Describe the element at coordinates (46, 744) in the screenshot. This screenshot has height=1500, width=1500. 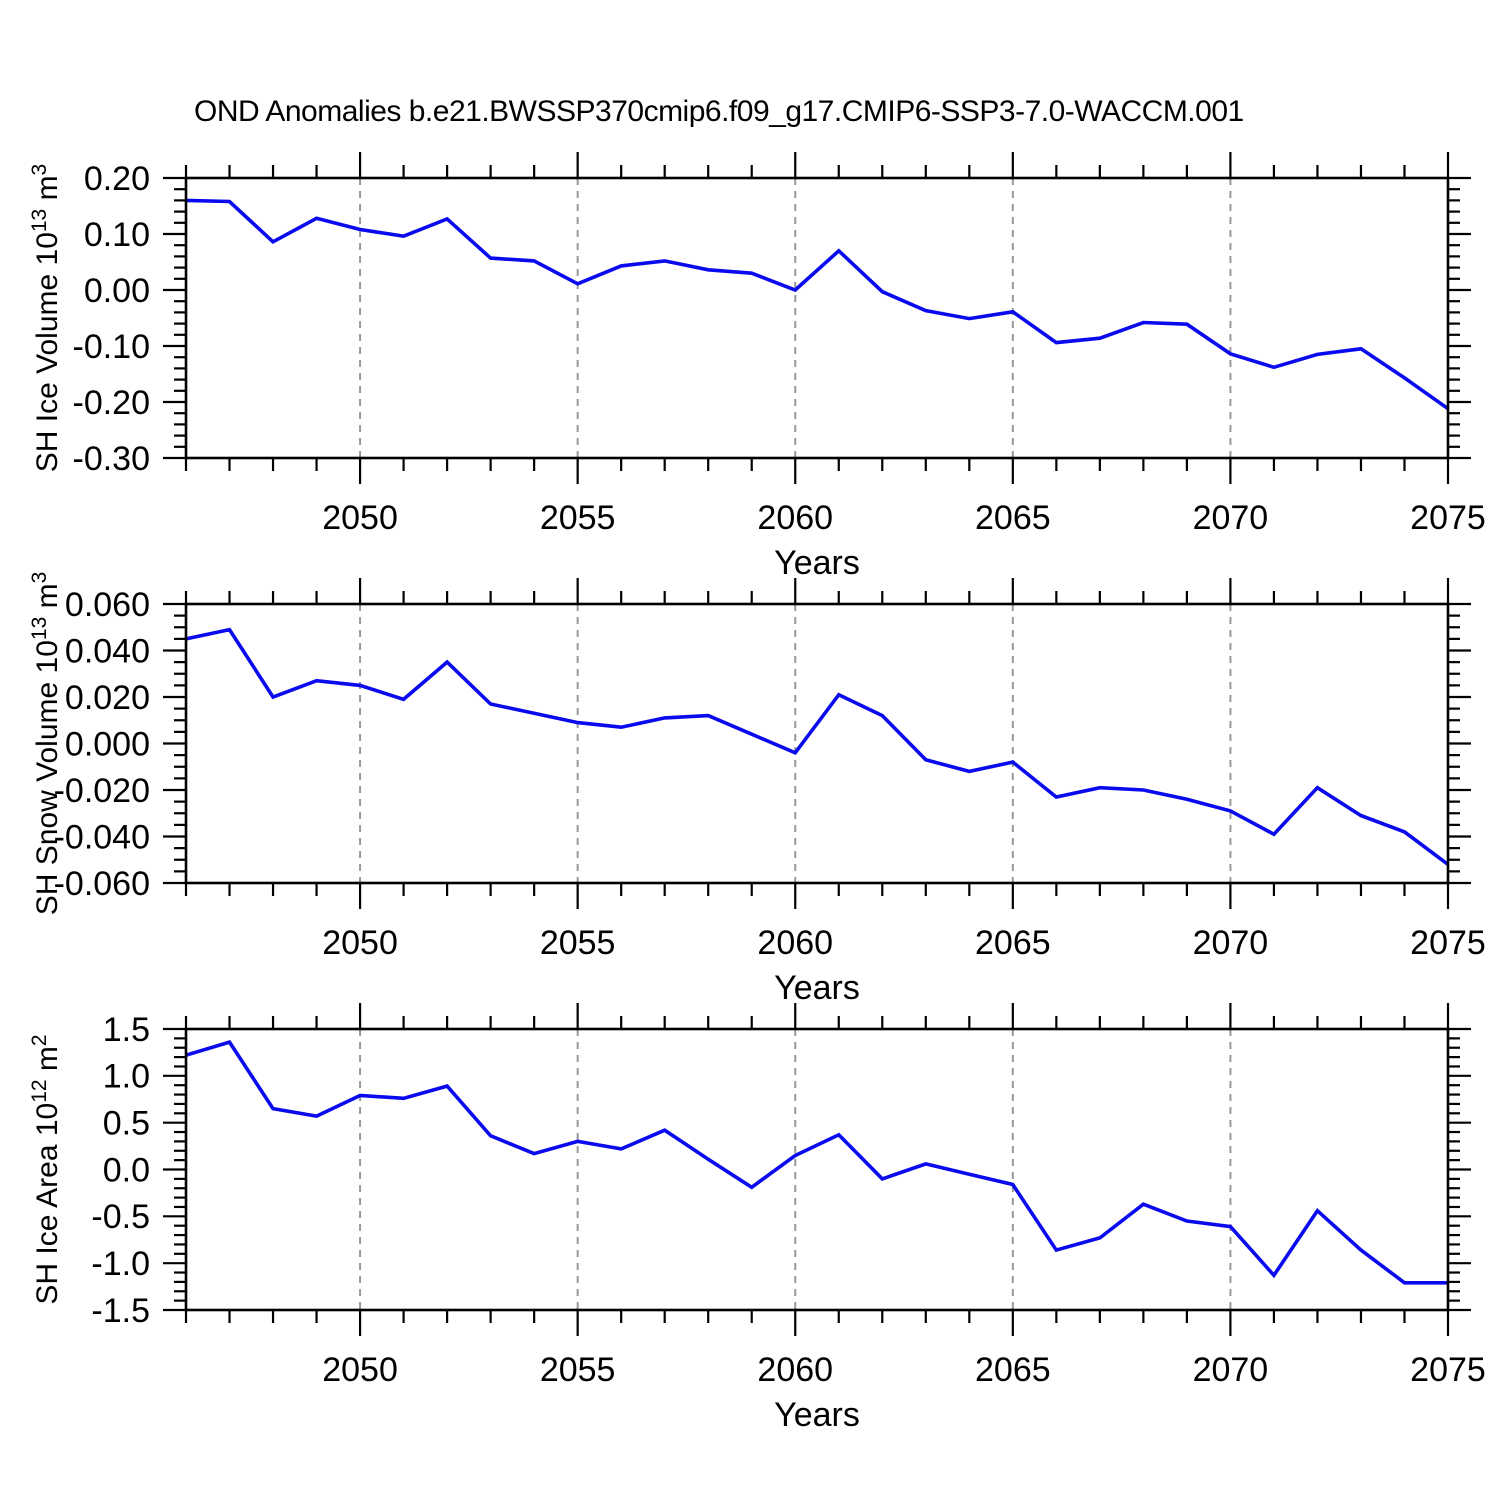
I see `y-axis-title: SH Snow Volume 1013 m3` at that location.